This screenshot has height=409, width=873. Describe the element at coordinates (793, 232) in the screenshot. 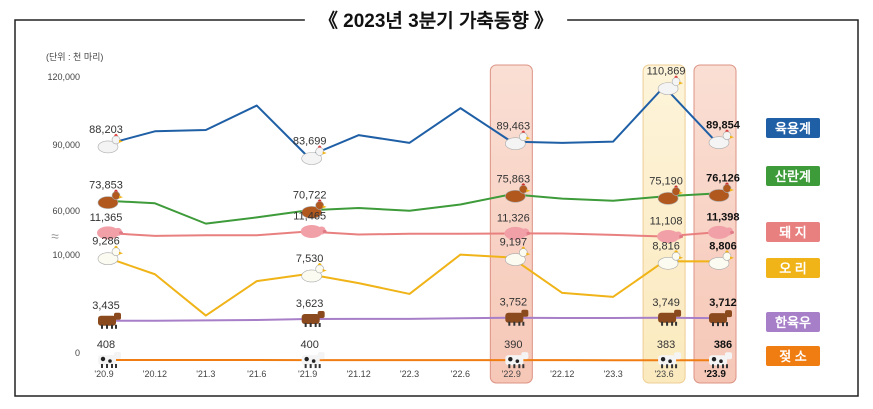

I see `legend-item: 돼 지` at that location.